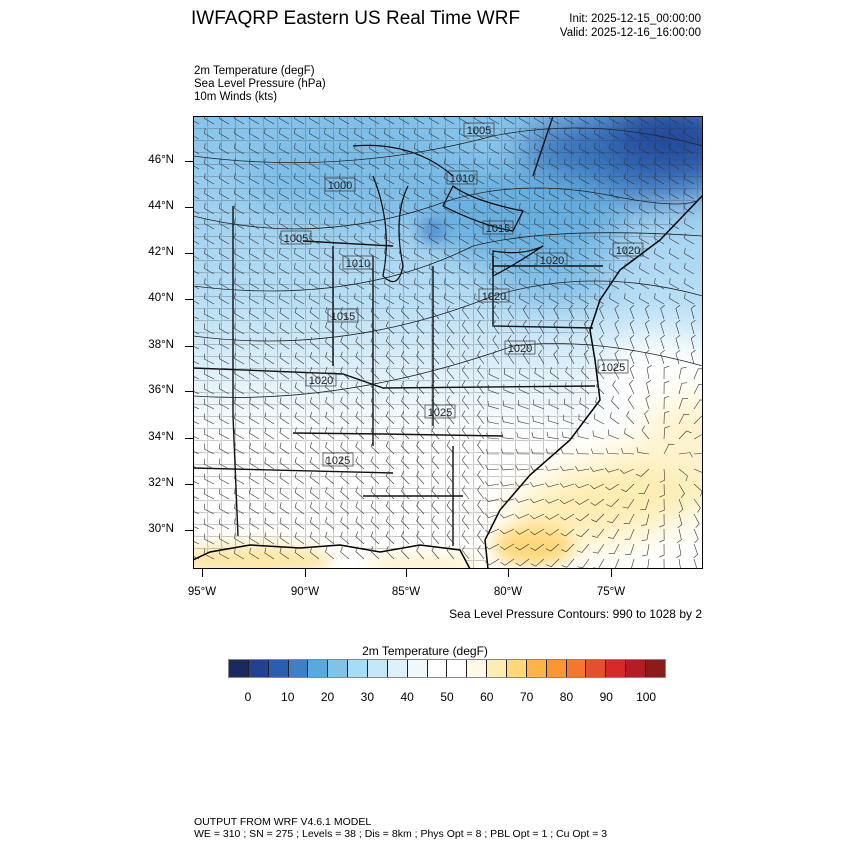 This screenshot has height=850, width=850. Describe the element at coordinates (552, 261) in the screenshot. I see `contour-label: 1020` at that location.